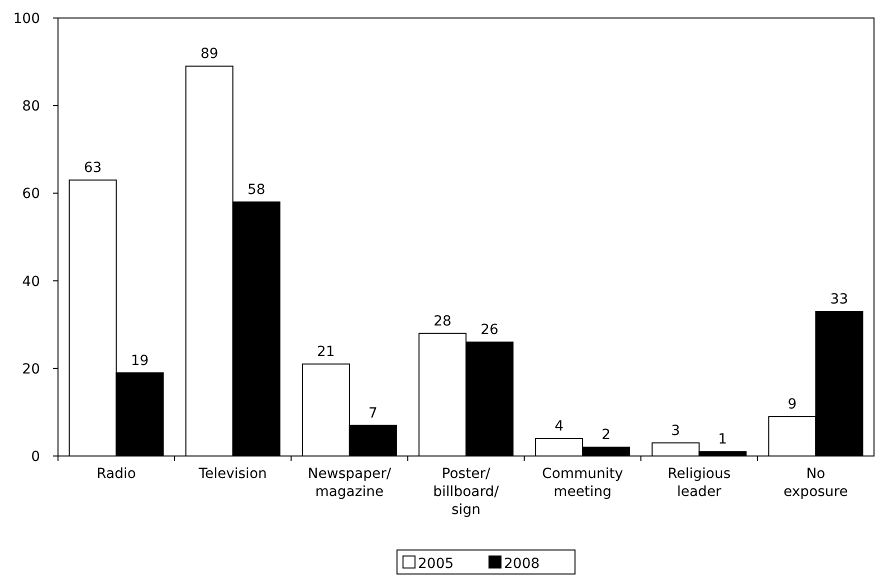 Image resolution: width=878 pixels, height=576 pixels. I want to click on data-label: 19, so click(139, 360).